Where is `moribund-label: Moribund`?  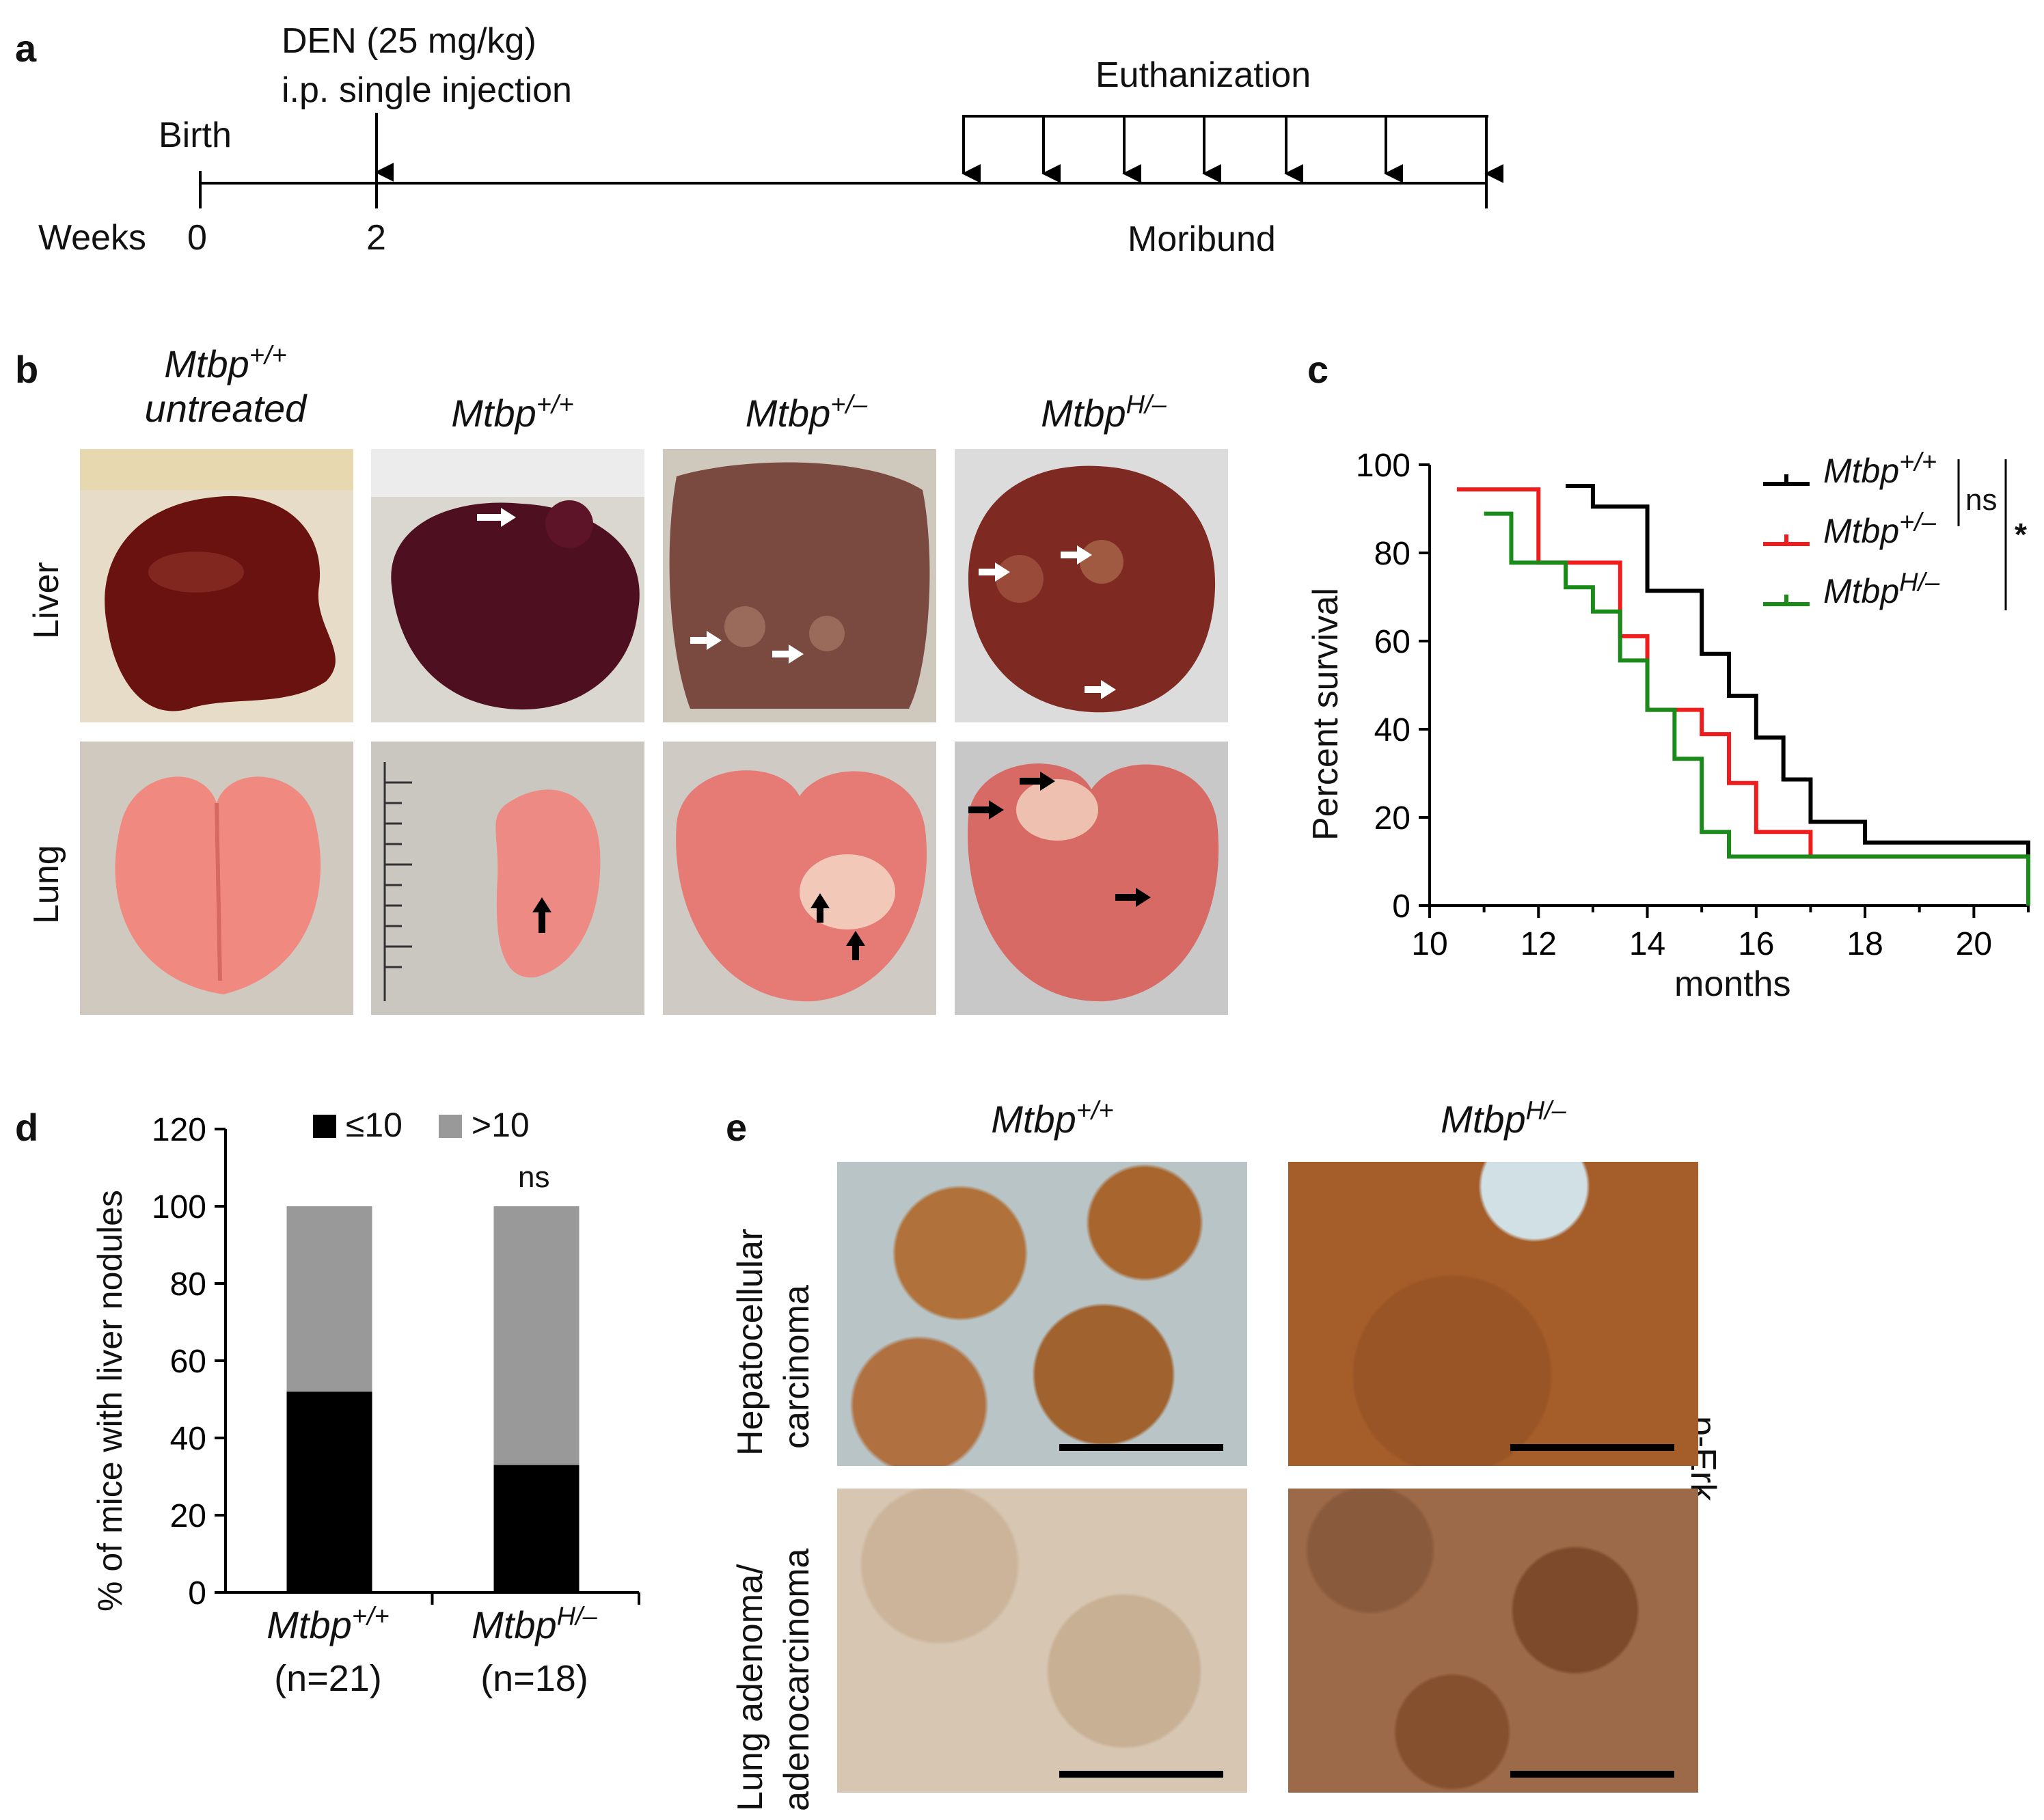 moribund-label: Moribund is located at coordinates (1202, 239).